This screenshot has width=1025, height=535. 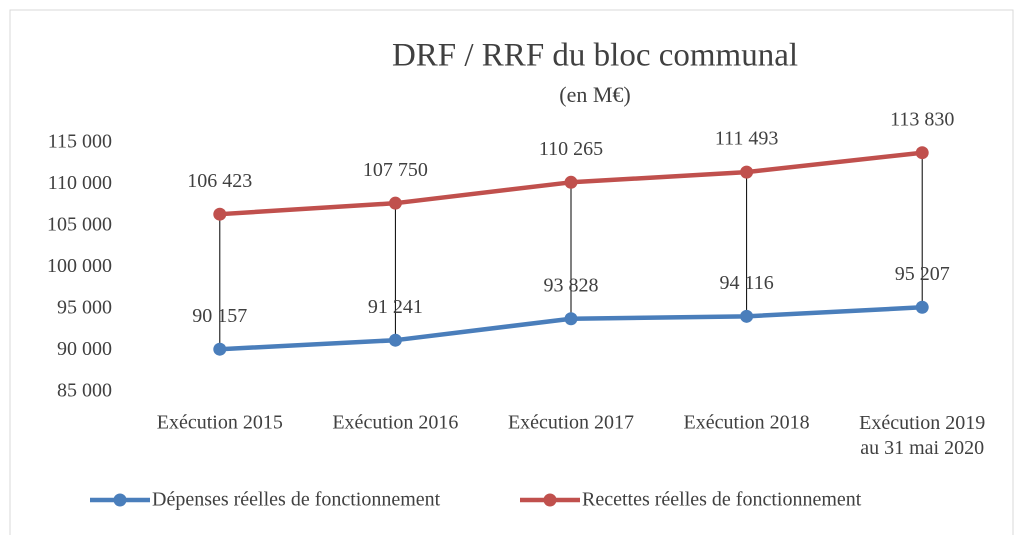 I want to click on legend-label: Recettes réelles de fonctionnement, so click(x=722, y=500).